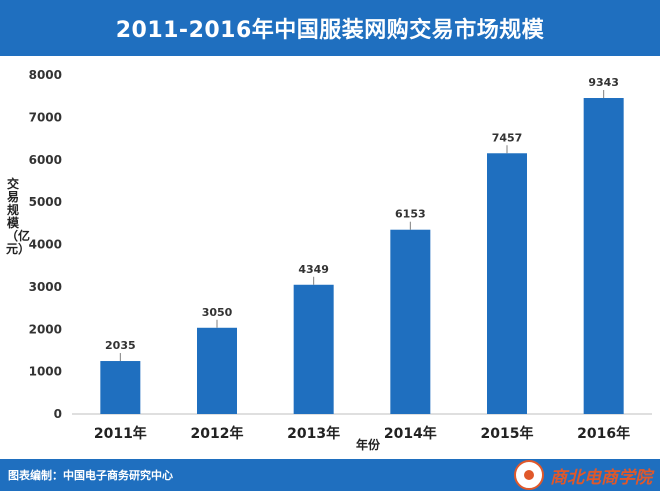 This screenshot has width=660, height=491. I want to click on logo-emblem-icon, so click(529, 475).